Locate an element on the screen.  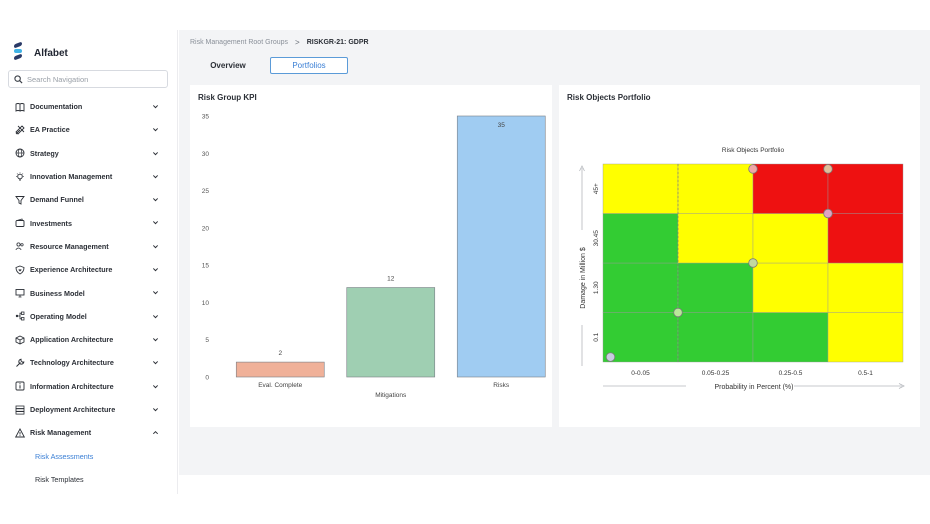
y-axis-arrowhead is located at coordinates (582, 168).